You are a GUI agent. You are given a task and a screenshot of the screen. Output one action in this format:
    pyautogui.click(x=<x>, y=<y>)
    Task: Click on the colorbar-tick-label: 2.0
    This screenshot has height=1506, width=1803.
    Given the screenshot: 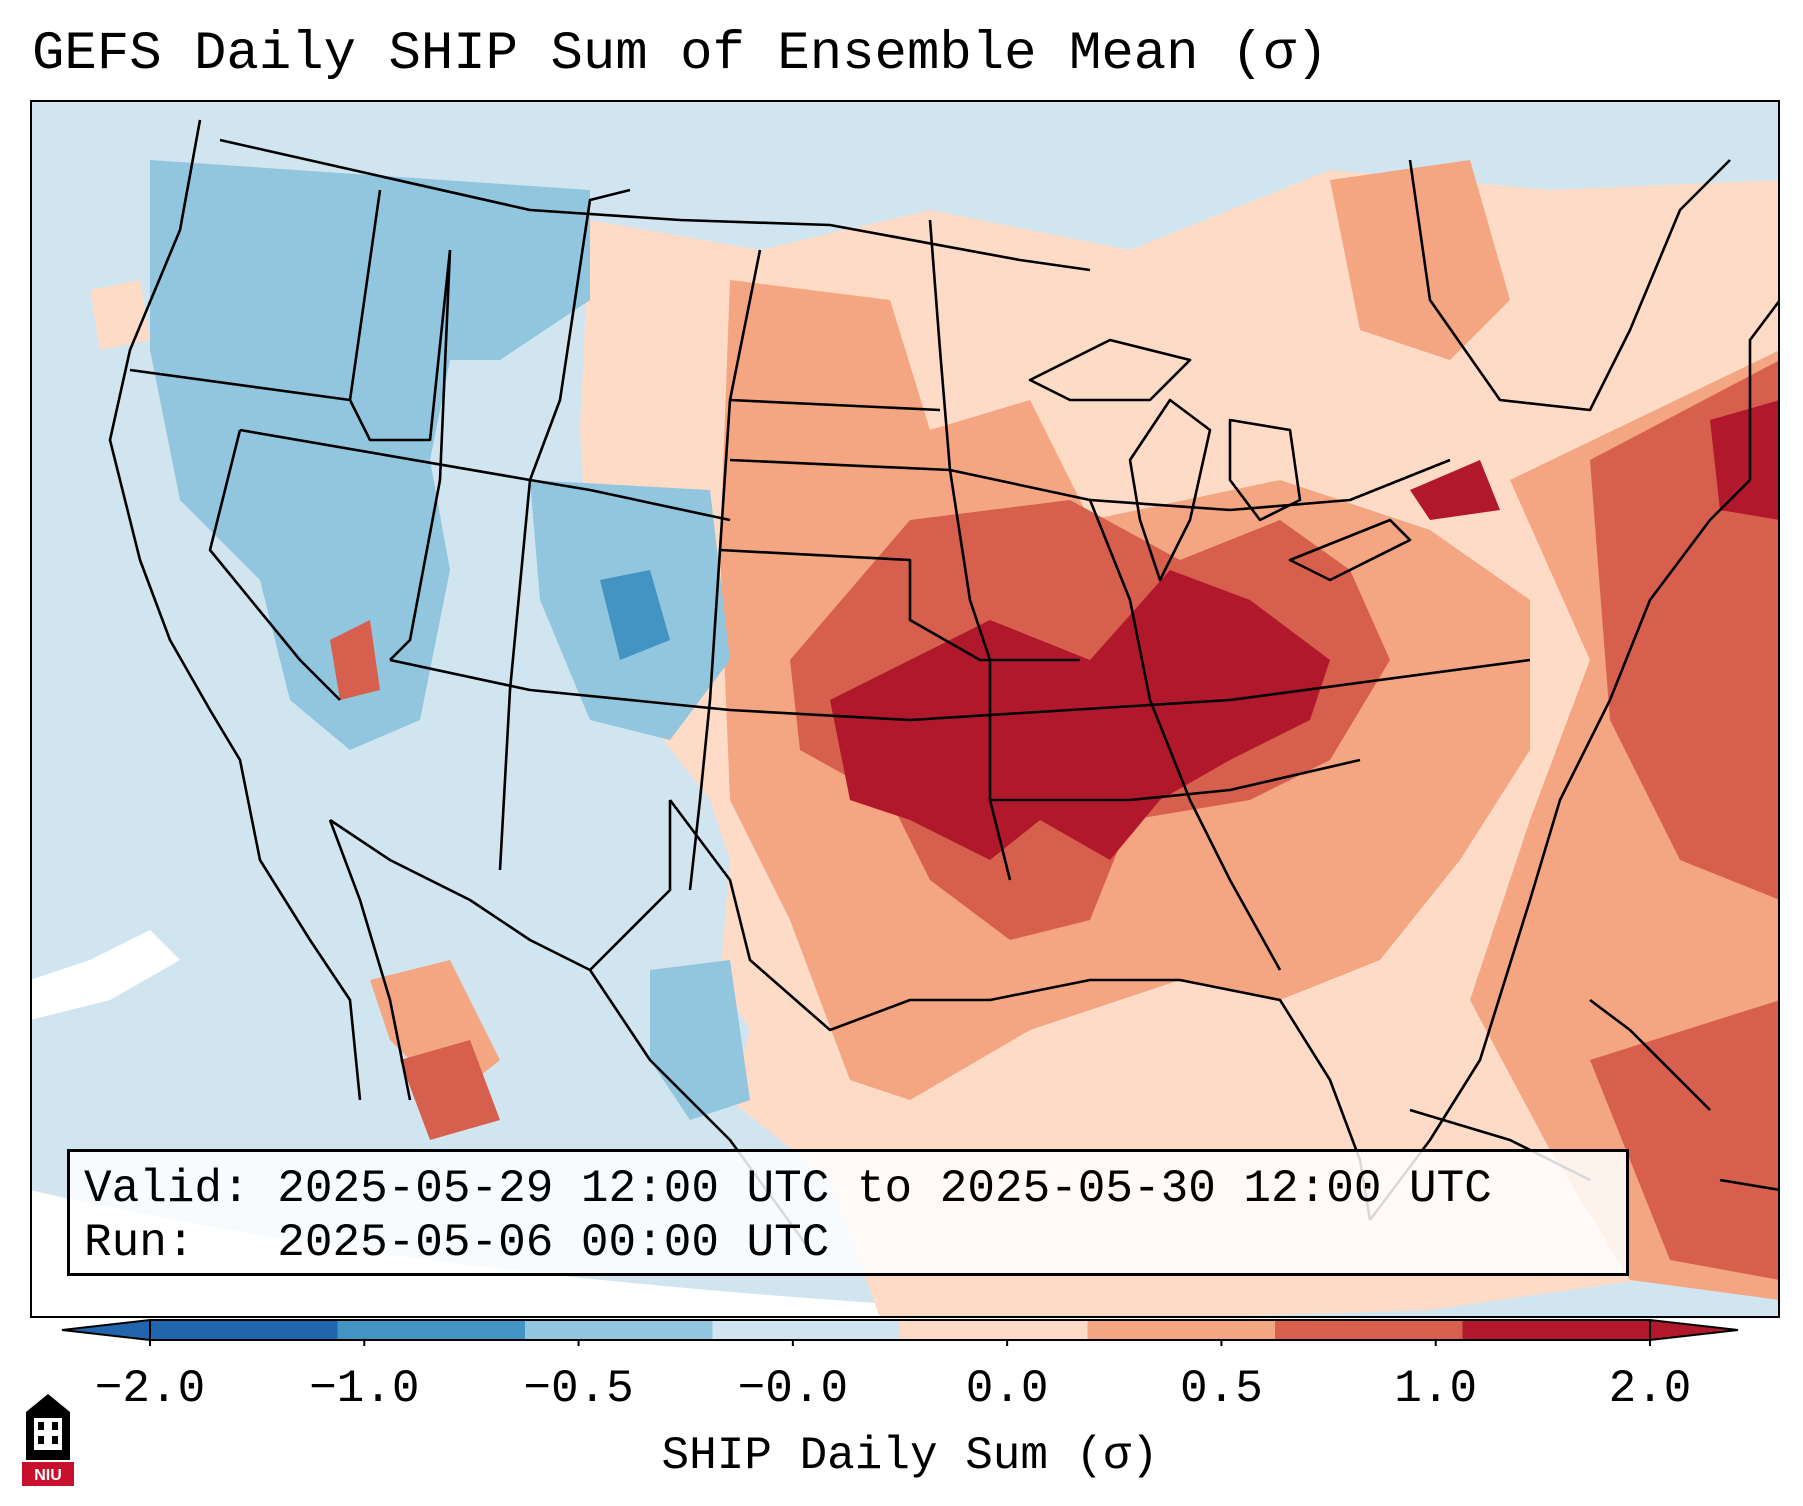 What is the action you would take?
    pyautogui.click(x=1650, y=1389)
    